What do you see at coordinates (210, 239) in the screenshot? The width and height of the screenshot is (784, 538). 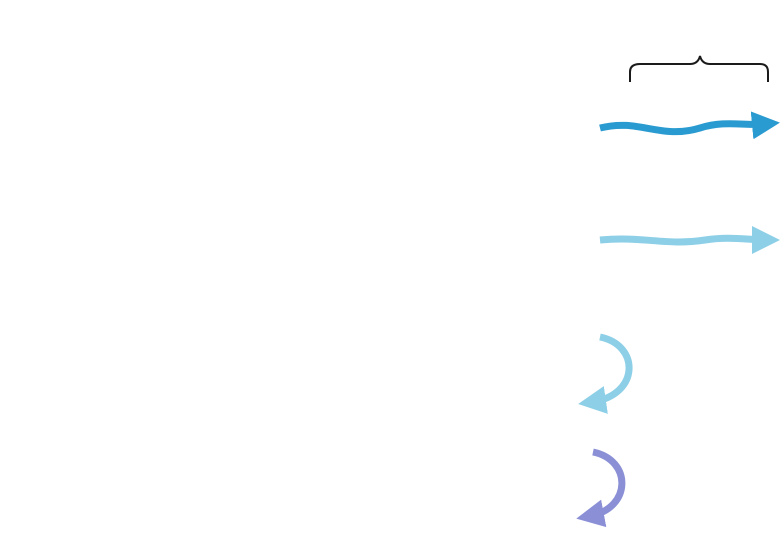 I see `category-small-polar-molecules` at bounding box center [210, 239].